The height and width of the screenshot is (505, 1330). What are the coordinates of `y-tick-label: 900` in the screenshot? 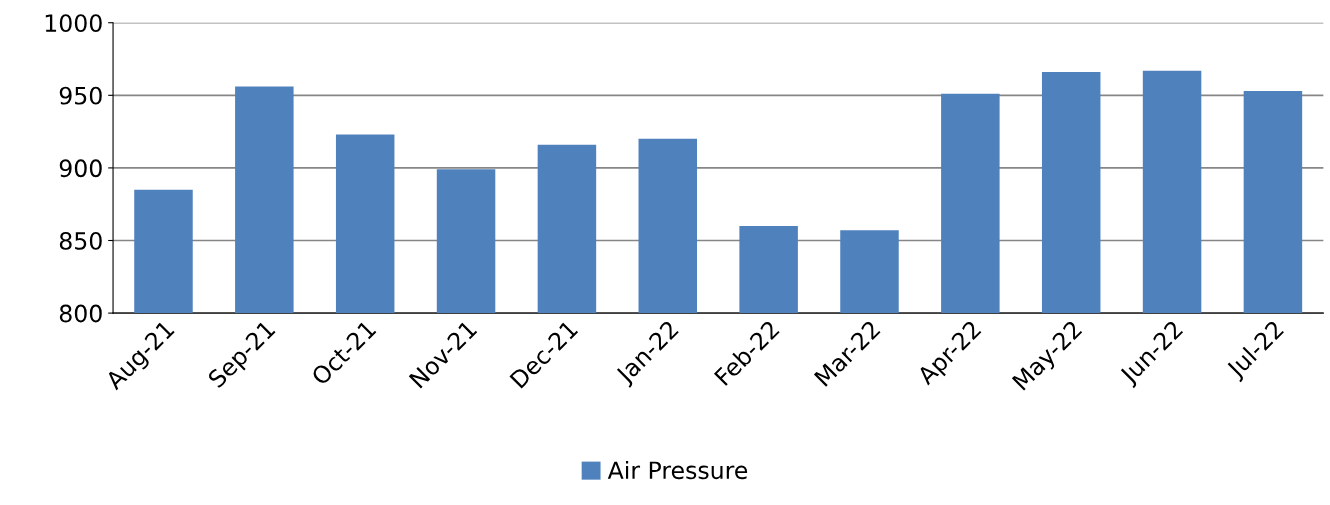 It's located at (80, 168).